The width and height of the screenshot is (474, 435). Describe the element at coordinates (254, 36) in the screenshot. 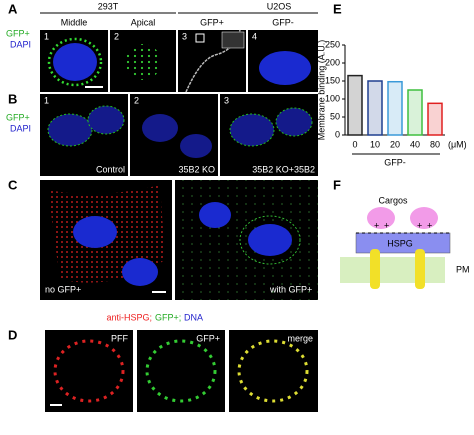

I see `image-number: 4` at that location.